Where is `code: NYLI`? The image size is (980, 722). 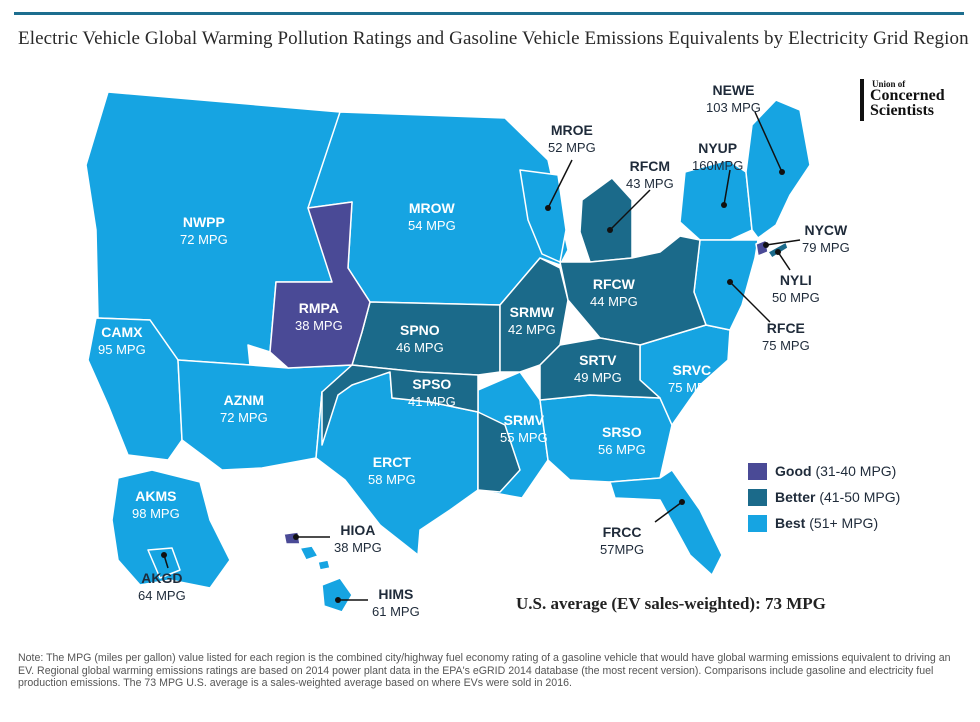 code: NYLI is located at coordinates (795, 280).